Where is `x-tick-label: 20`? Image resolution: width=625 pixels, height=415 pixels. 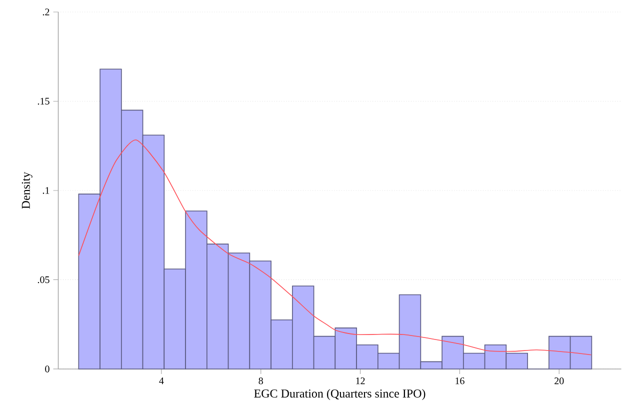
x-tick-label: 20 is located at coordinates (559, 381).